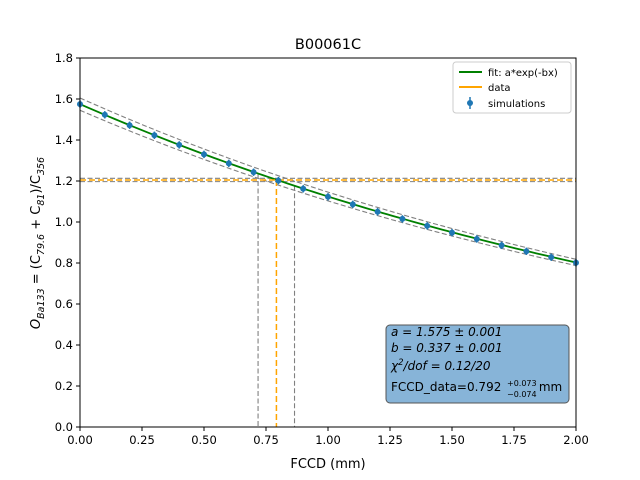  Describe the element at coordinates (41, 200) in the screenshot. I see `y-label-sub2: 81` at that location.